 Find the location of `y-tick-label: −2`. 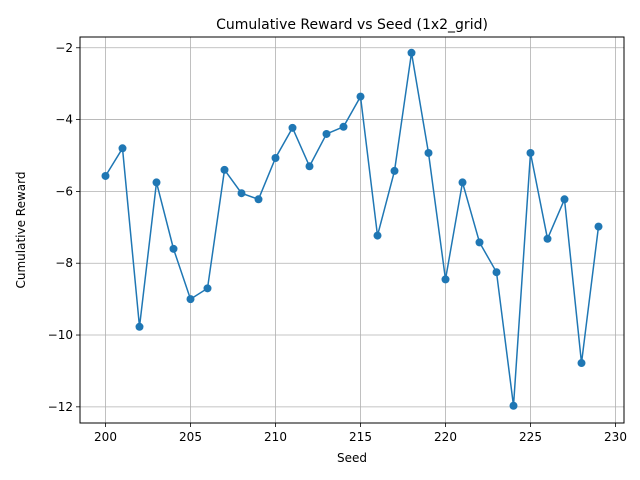

y-tick-label: −2 is located at coordinates (64, 48).